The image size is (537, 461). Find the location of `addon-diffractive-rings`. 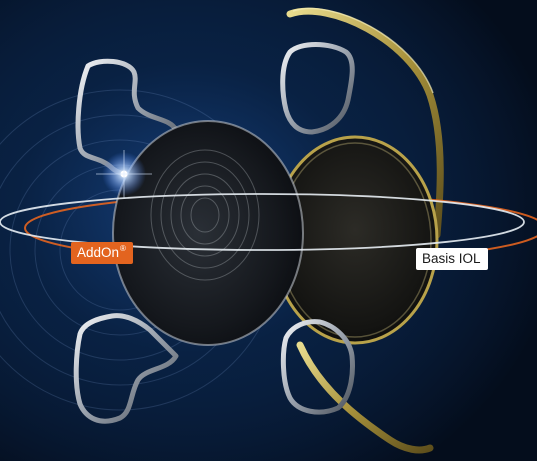

addon-diffractive-rings is located at coordinates (205, 215).